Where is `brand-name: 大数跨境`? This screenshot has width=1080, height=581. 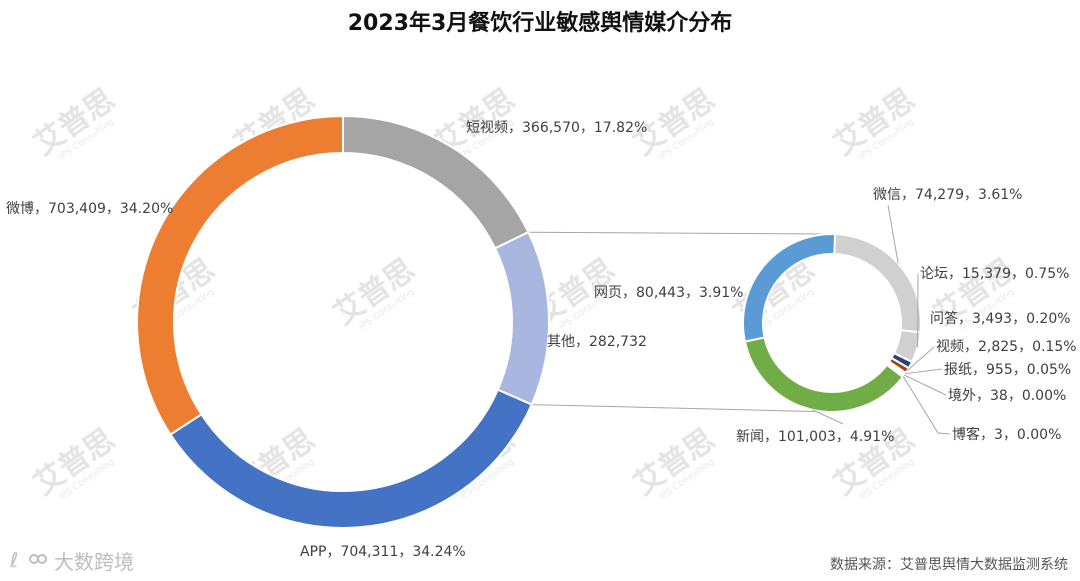 brand-name: 大数跨境 is located at coordinates (94, 562).